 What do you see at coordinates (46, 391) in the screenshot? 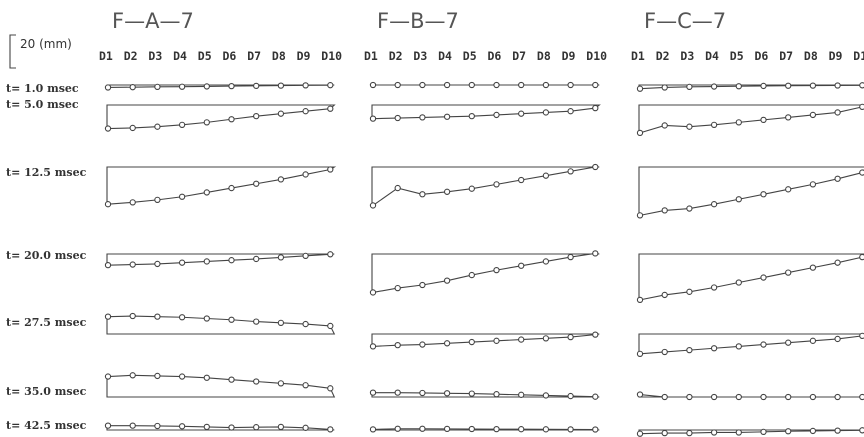
I see `time-label-6: t= 35.0 msec` at bounding box center [46, 391].